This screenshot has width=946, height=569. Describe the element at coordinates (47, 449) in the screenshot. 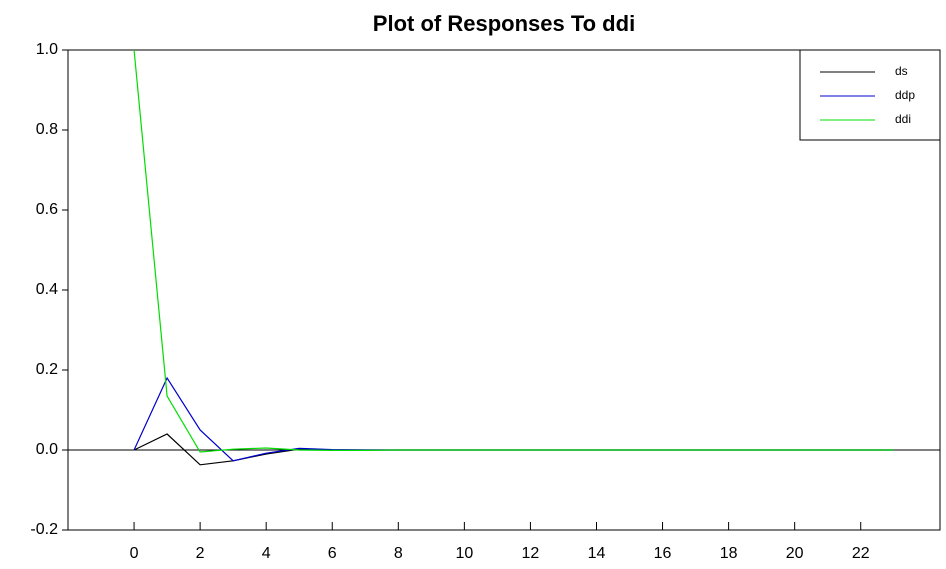

I see `y-tick-label: 0.0` at that location.